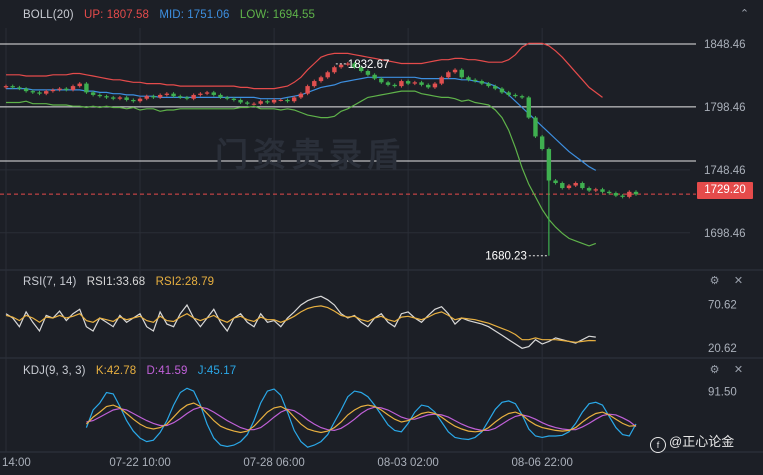 The image size is (763, 475). Describe the element at coordinates (194, 15) in the screenshot. I see `boll-mid-label: MID: 1751.06` at that location.